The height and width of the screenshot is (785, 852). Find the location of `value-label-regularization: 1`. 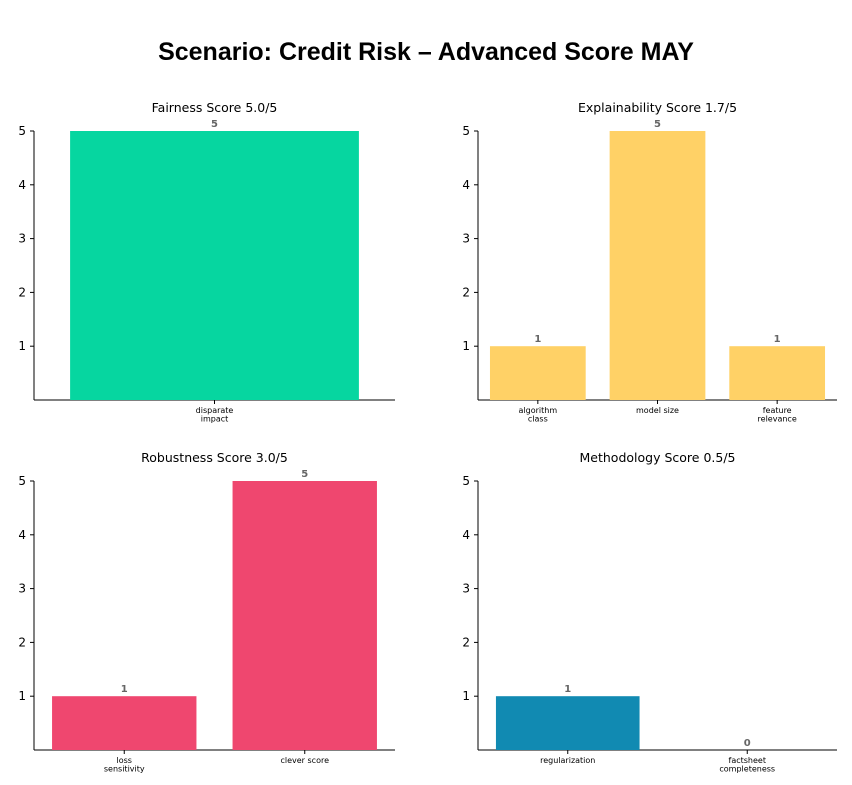

value-label-regularization: 1 is located at coordinates (567, 689).